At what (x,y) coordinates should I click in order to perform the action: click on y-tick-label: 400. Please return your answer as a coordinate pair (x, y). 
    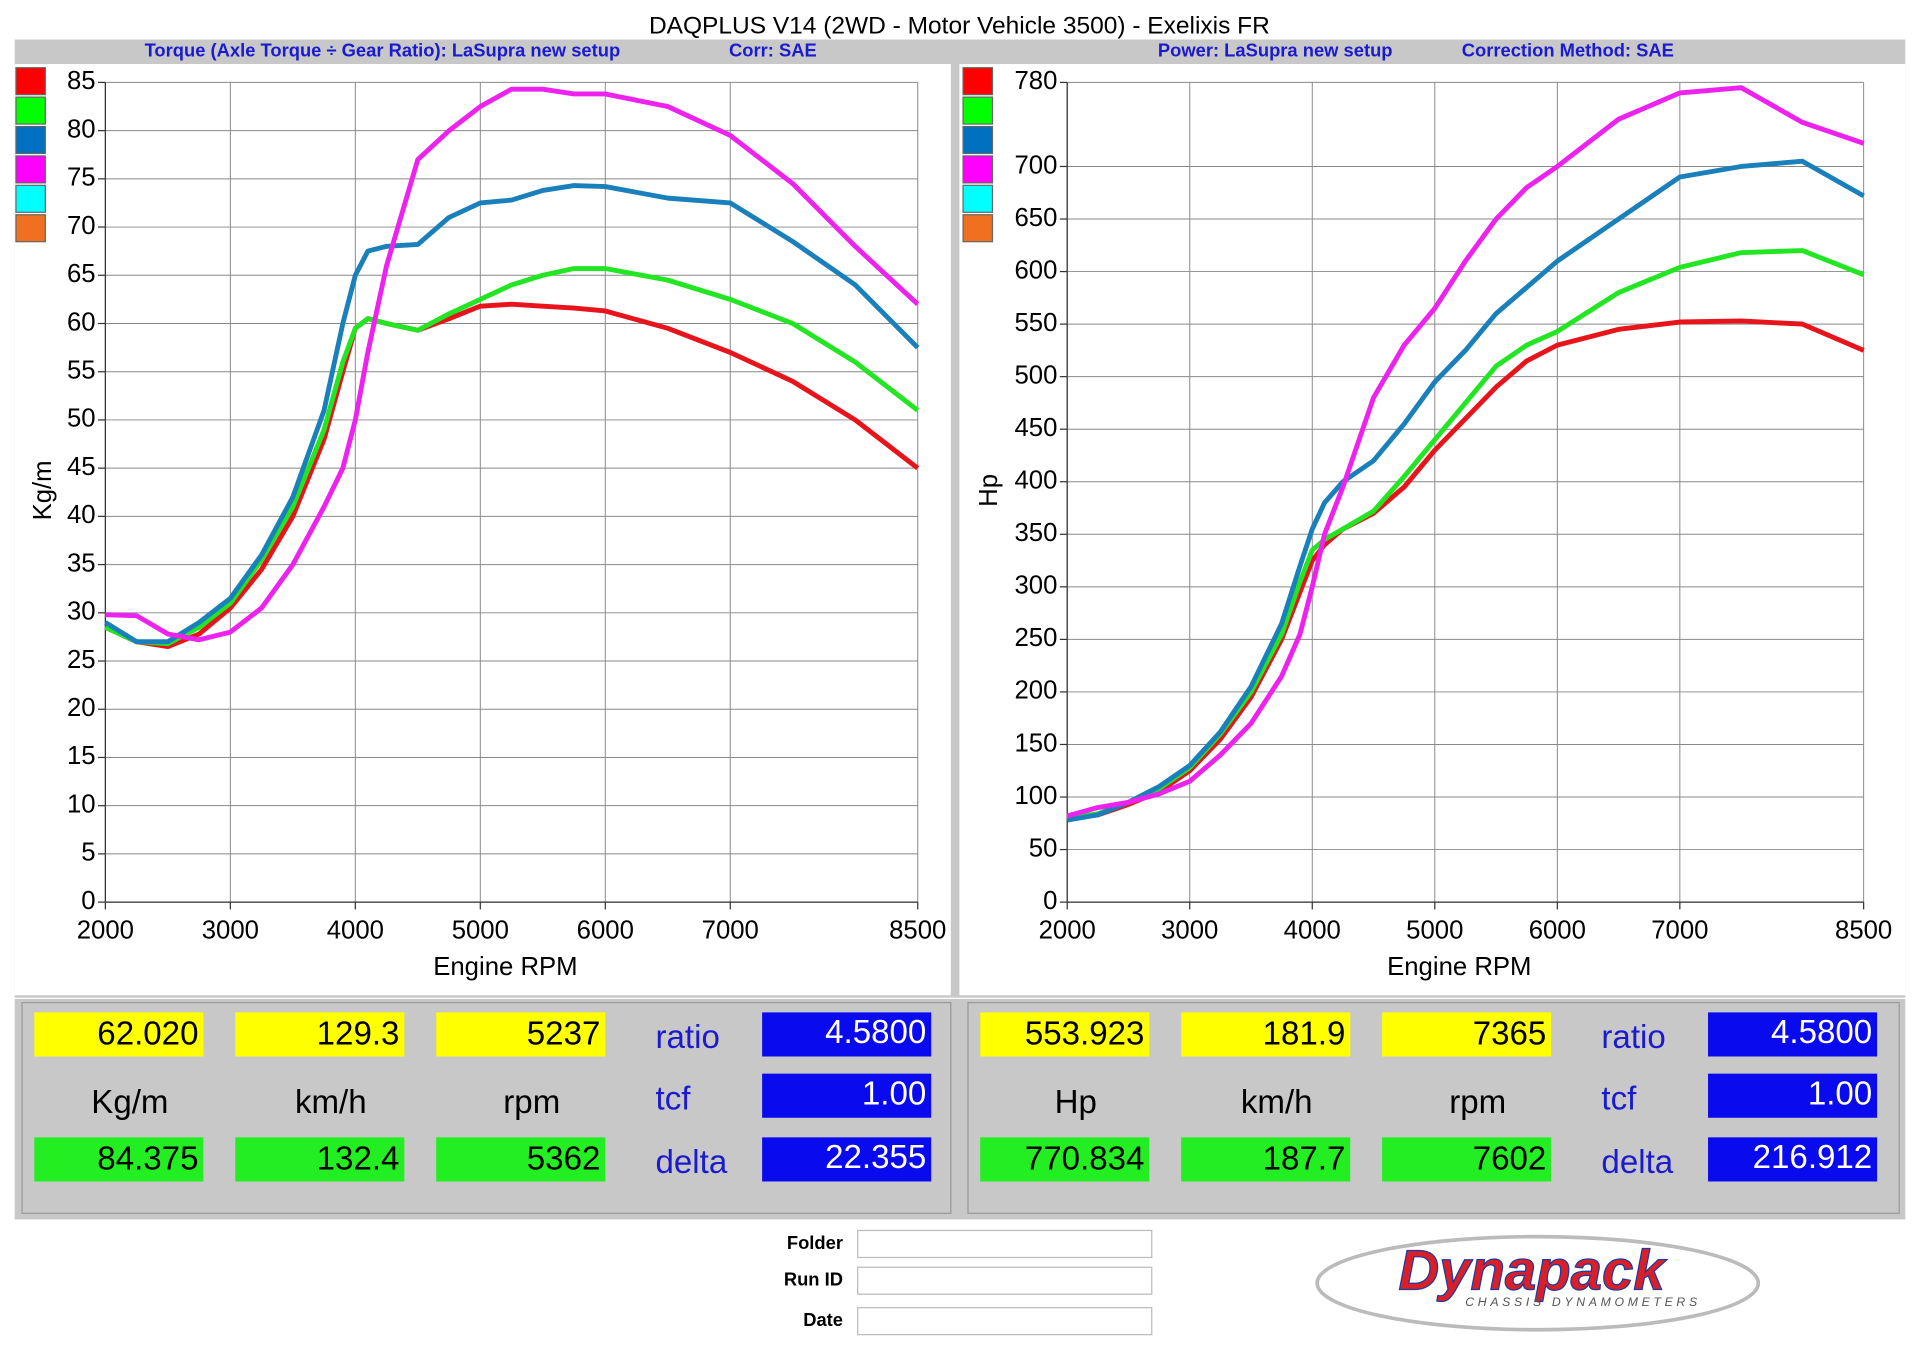
    Looking at the image, I should click on (1035, 481).